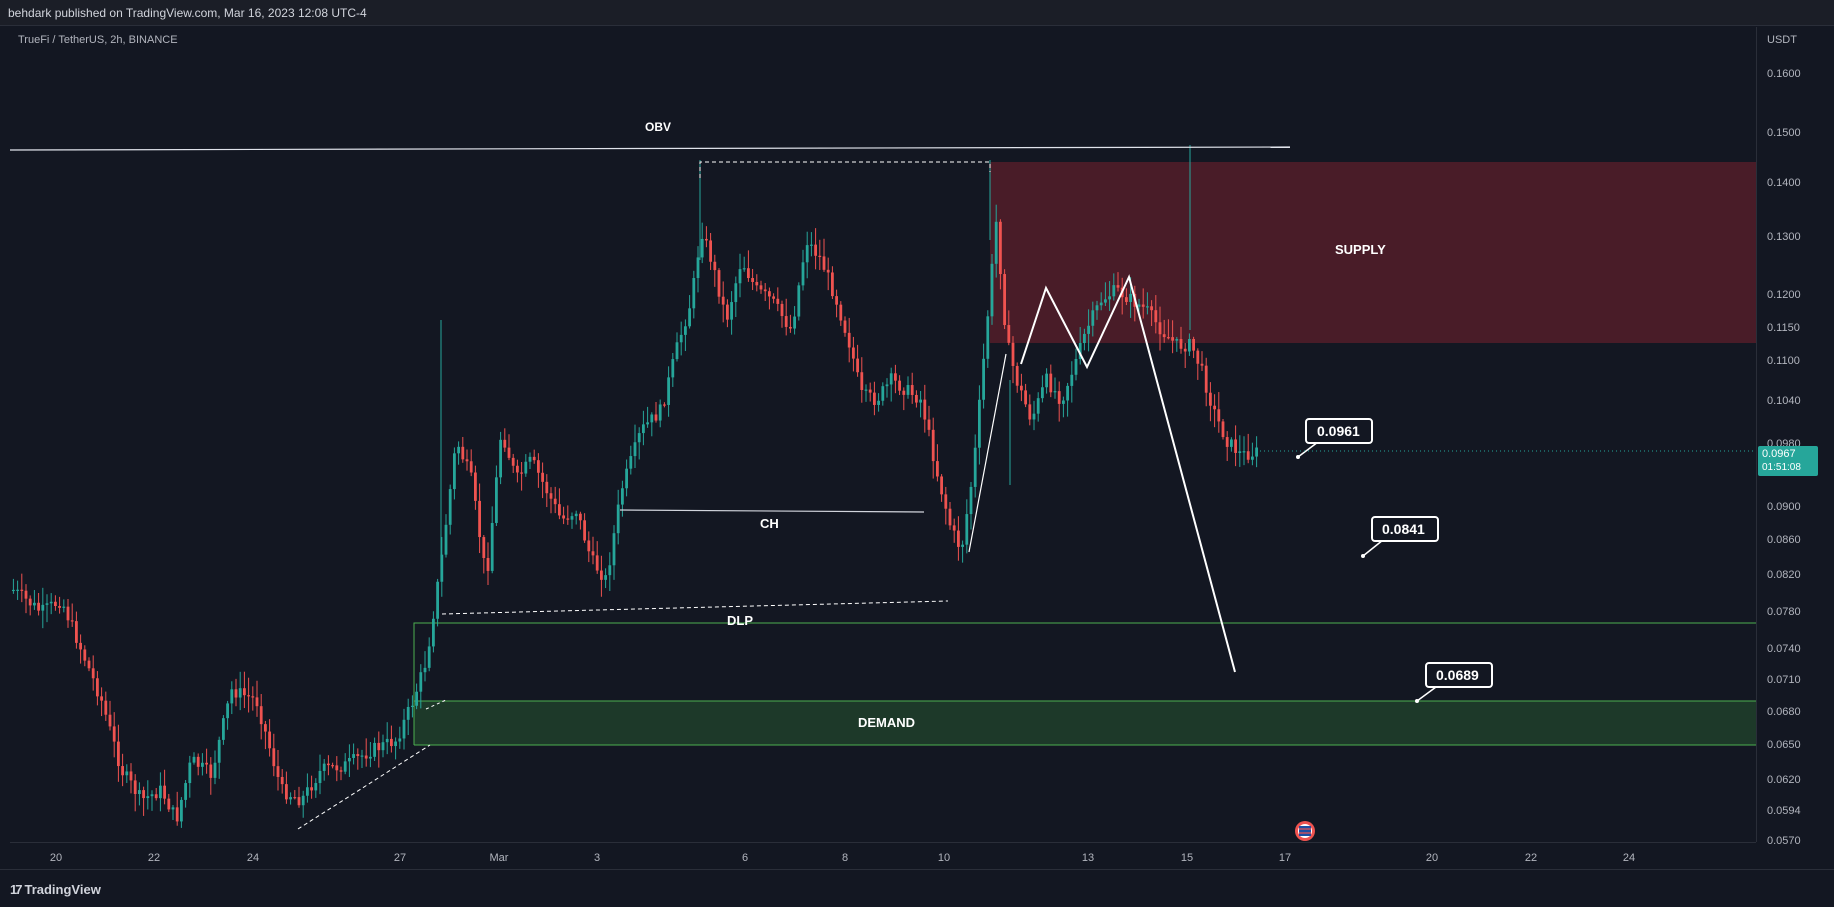  Describe the element at coordinates (98, 40) in the screenshot. I see `symbol-legend: TrueFi / TetherUS, 2h, BINANCE` at that location.